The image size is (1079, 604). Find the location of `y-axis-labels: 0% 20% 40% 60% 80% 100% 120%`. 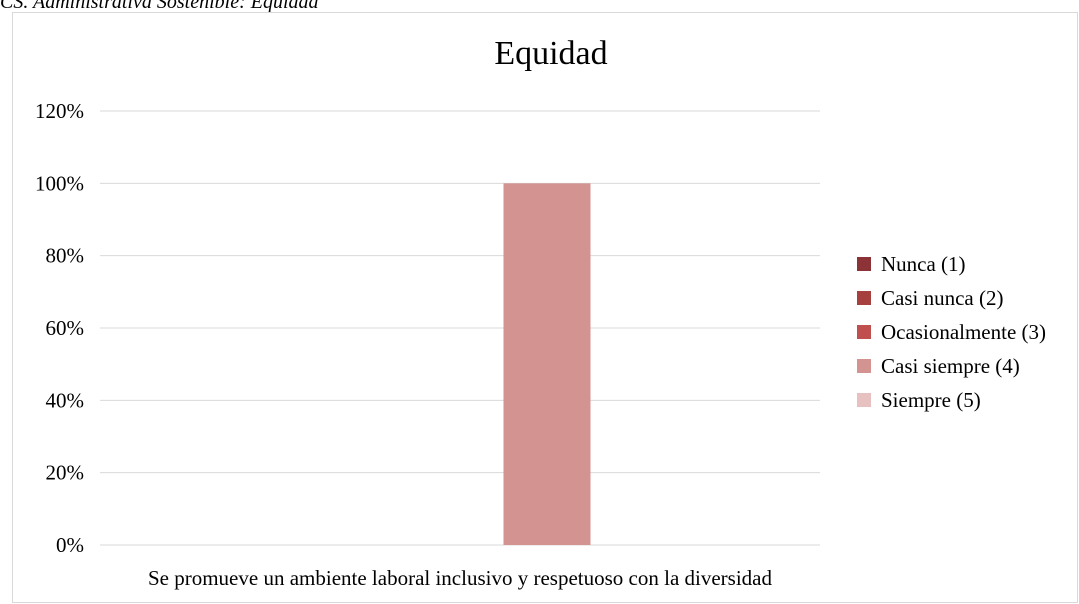

y-axis-labels: 0% 20% 40% 60% 80% 100% 120% is located at coordinates (59, 328).